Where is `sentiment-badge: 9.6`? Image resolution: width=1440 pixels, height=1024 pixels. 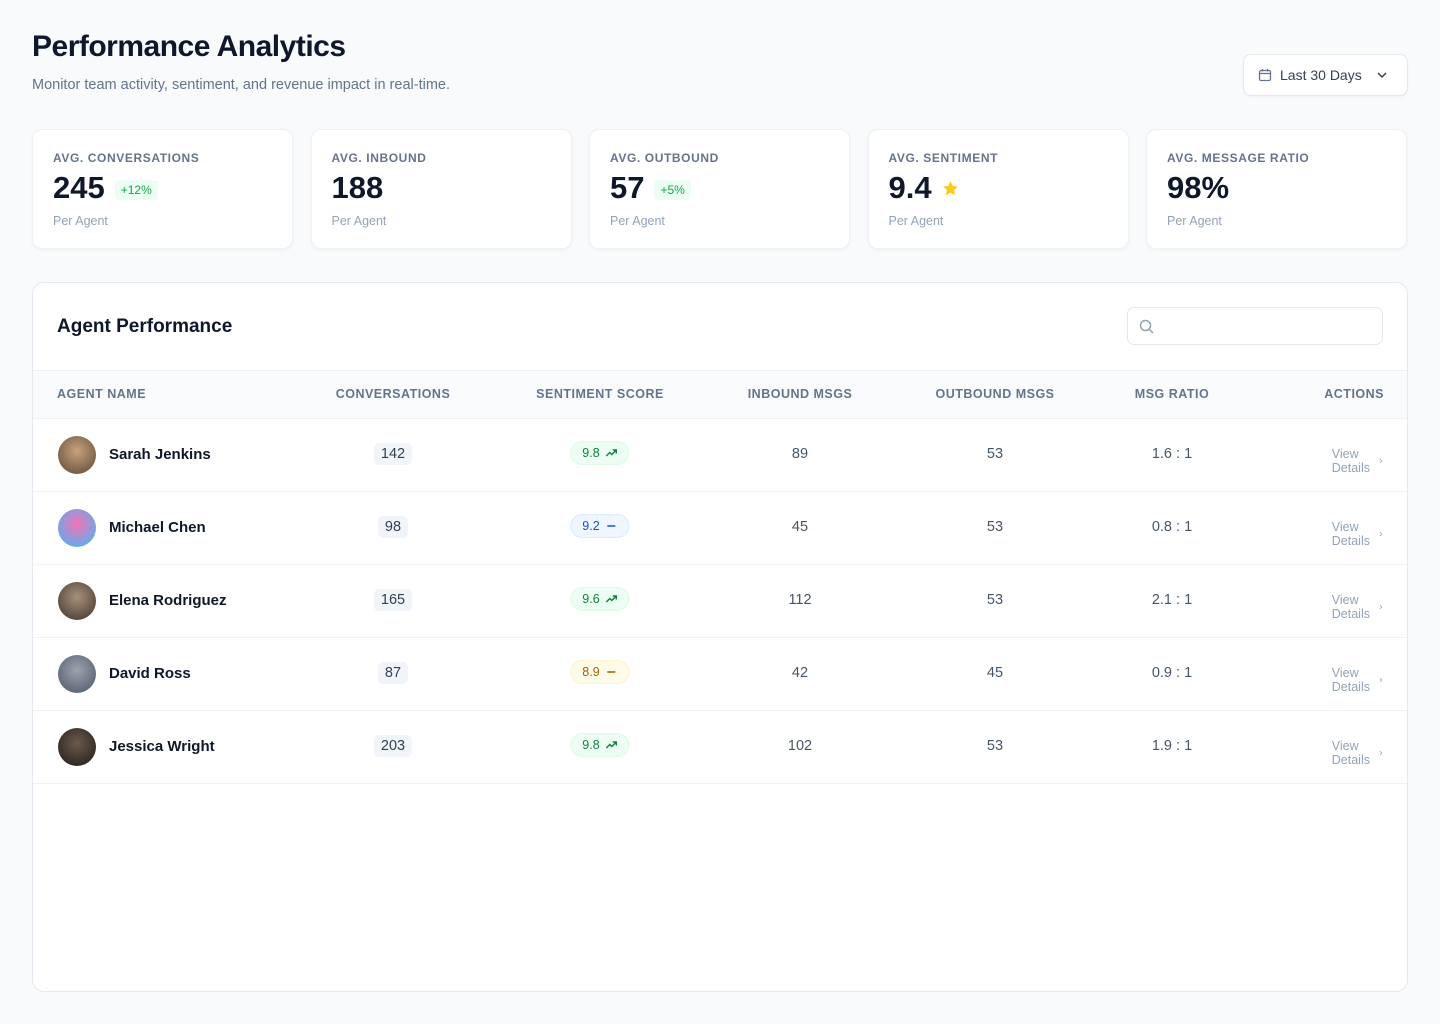
sentiment-badge: 9.6 is located at coordinates (600, 599).